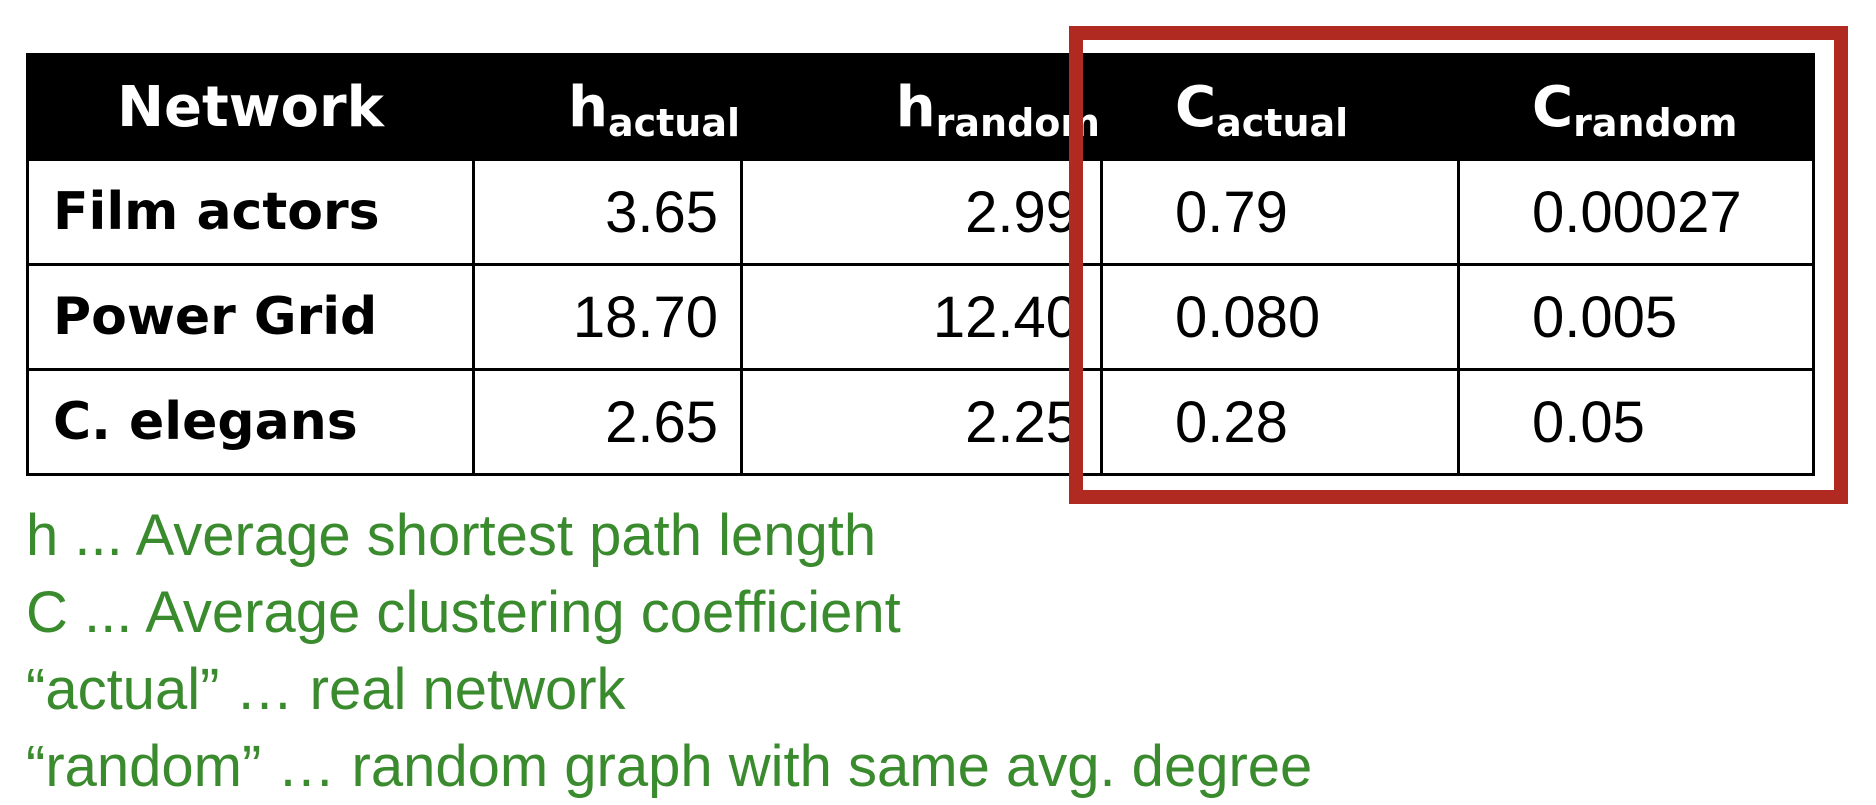  I want to click on header-c-random: Crandom, so click(1636, 107).